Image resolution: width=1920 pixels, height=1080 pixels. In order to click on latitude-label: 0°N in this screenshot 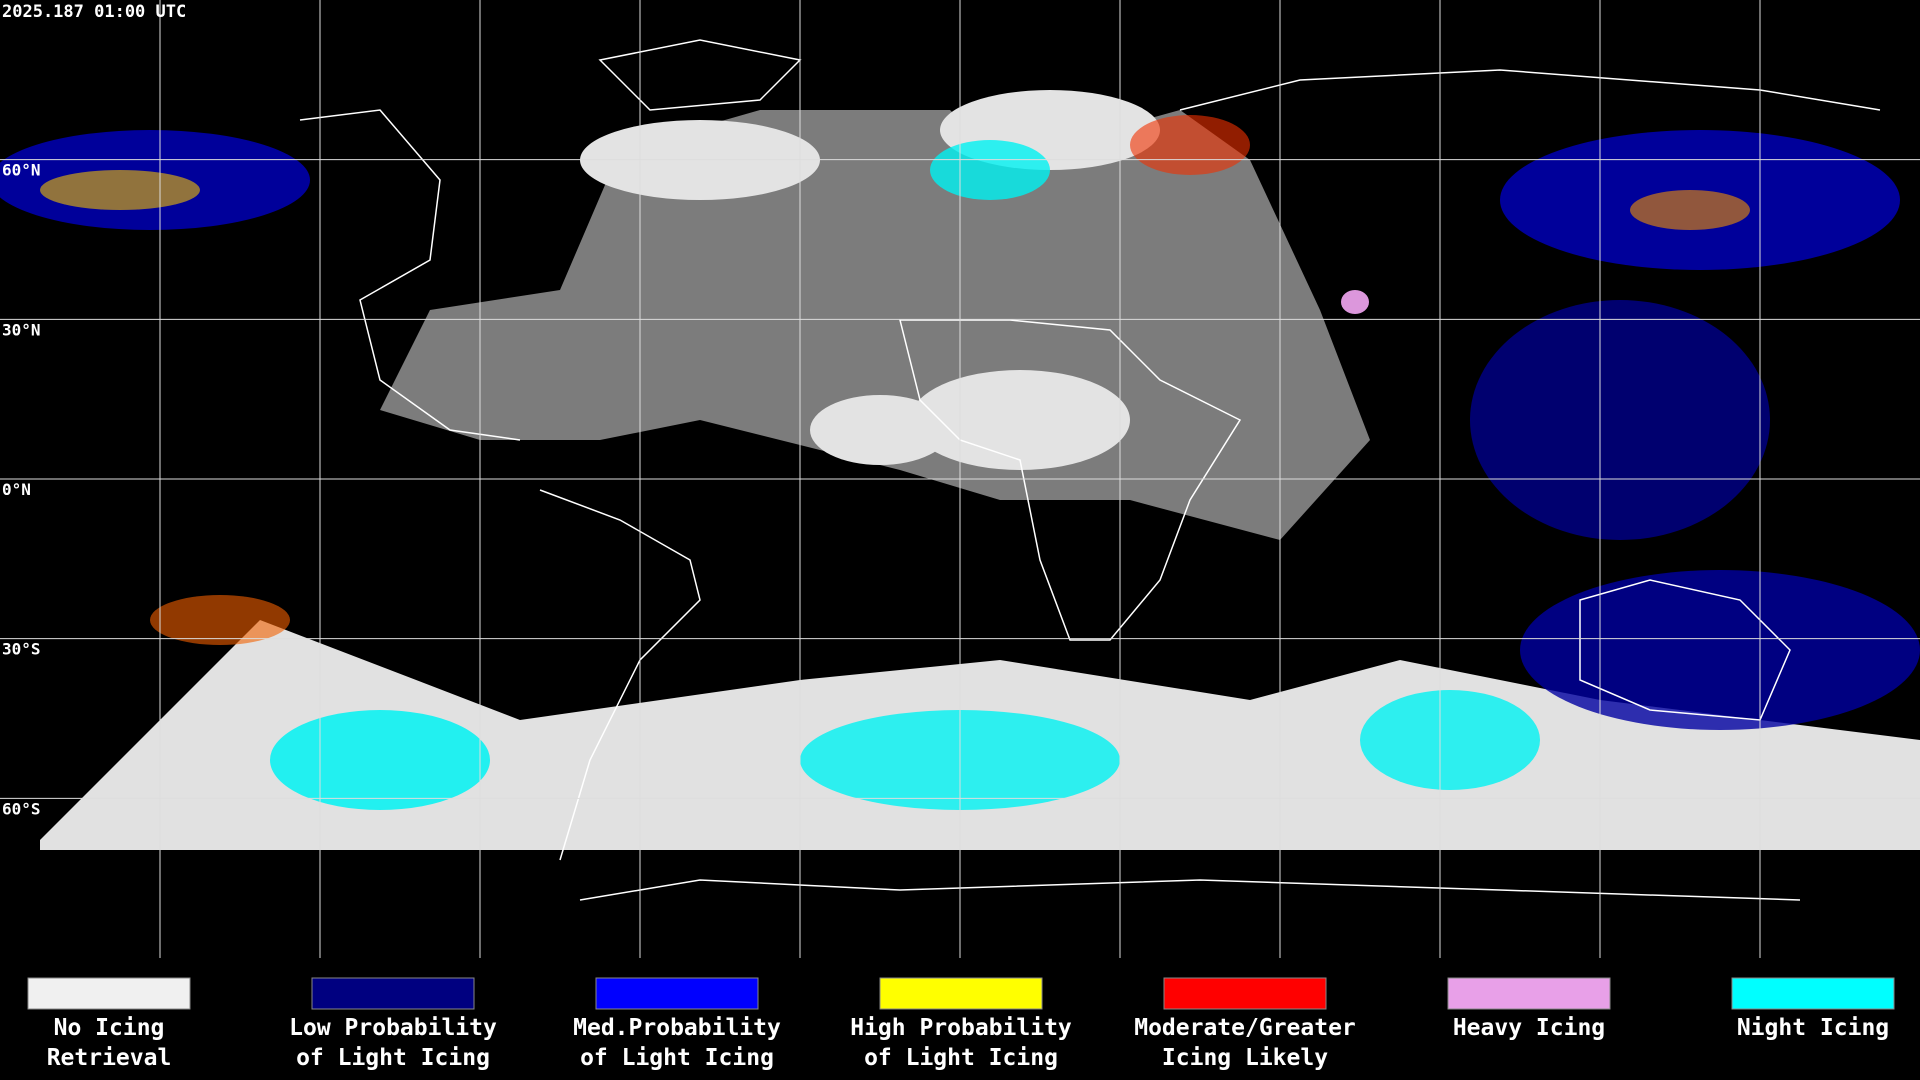, I will do `click(16, 489)`.